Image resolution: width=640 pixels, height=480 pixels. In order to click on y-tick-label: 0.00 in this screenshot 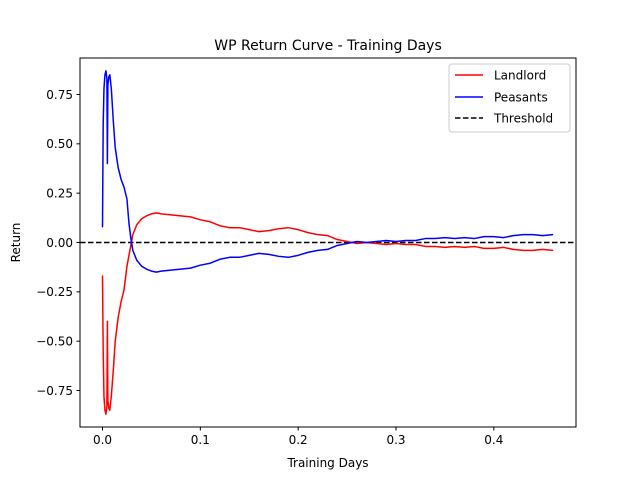, I will do `click(59, 243)`.